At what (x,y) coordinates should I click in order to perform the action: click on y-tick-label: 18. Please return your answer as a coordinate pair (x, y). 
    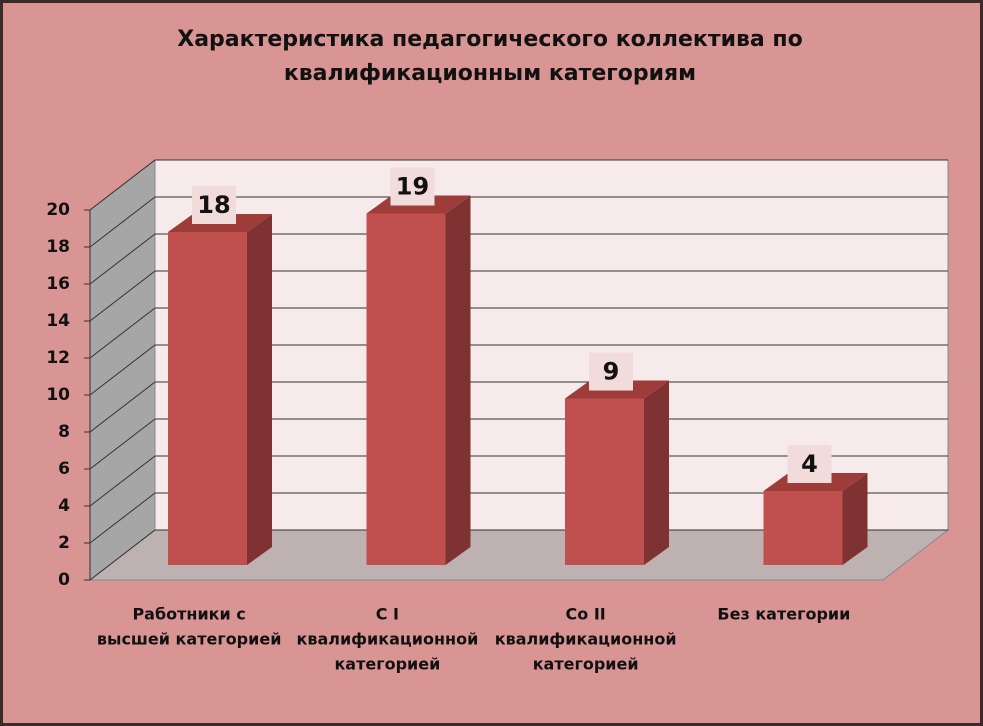
    Looking at the image, I should click on (58, 247).